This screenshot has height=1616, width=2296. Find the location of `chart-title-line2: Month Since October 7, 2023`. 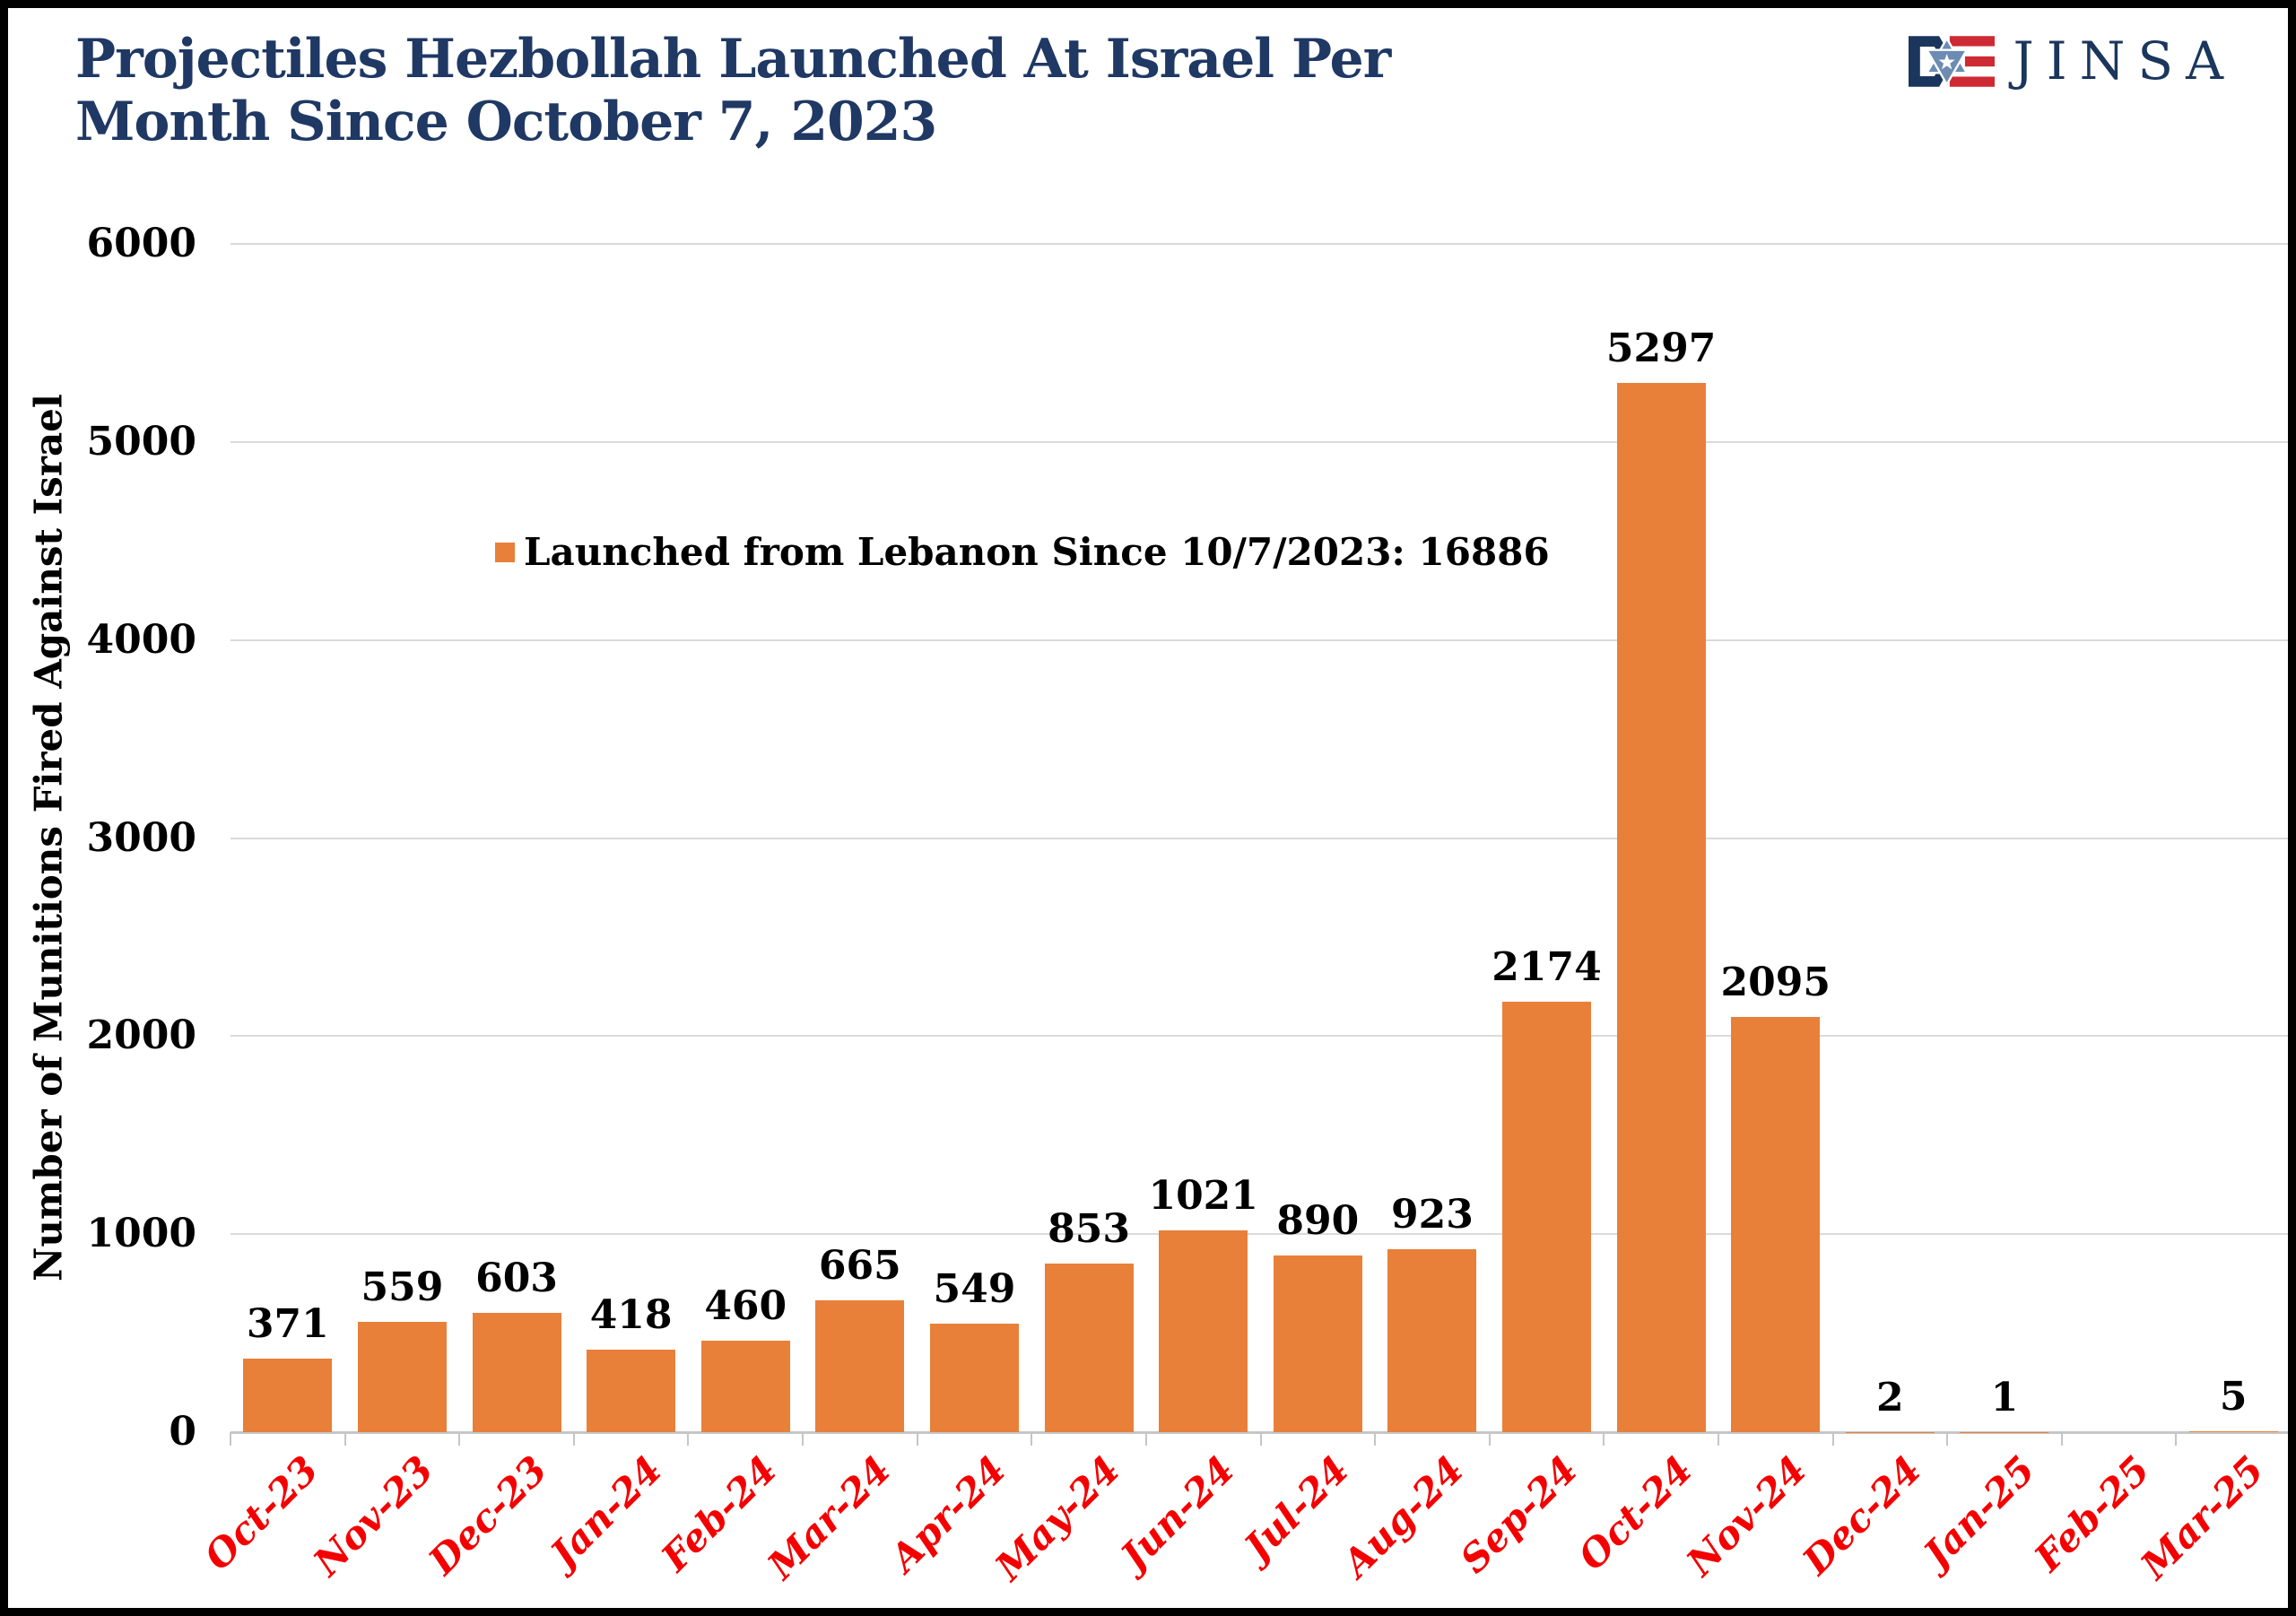

chart-title-line2: Month Since October 7, 2023 is located at coordinates (506, 123).